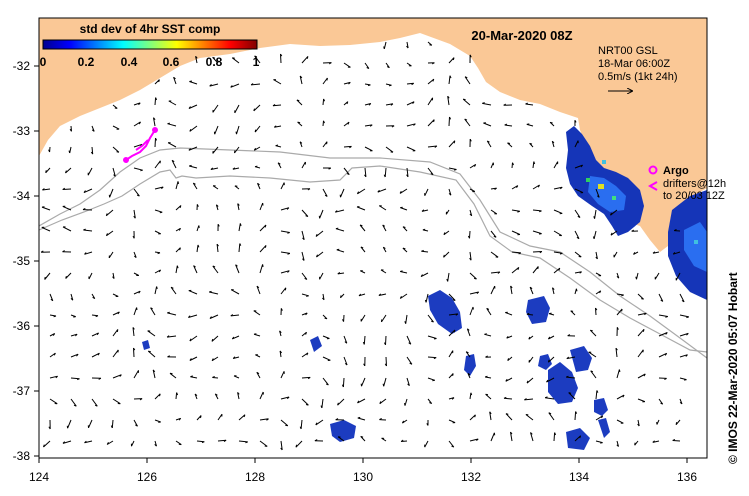  What do you see at coordinates (628, 51) in the screenshot?
I see `current-model: NRT00 GSL` at bounding box center [628, 51].